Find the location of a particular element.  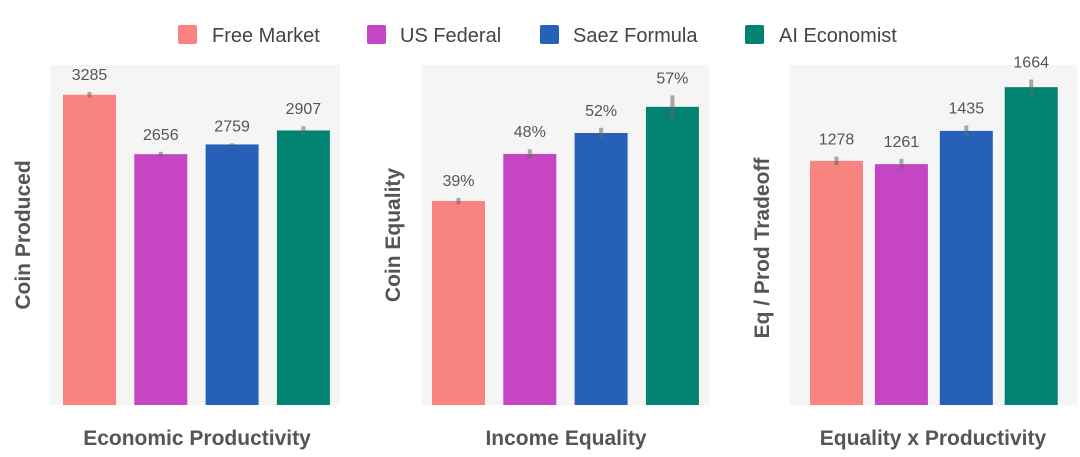

data-label-tradeoff-saez-formula: 1435 is located at coordinates (967, 109).